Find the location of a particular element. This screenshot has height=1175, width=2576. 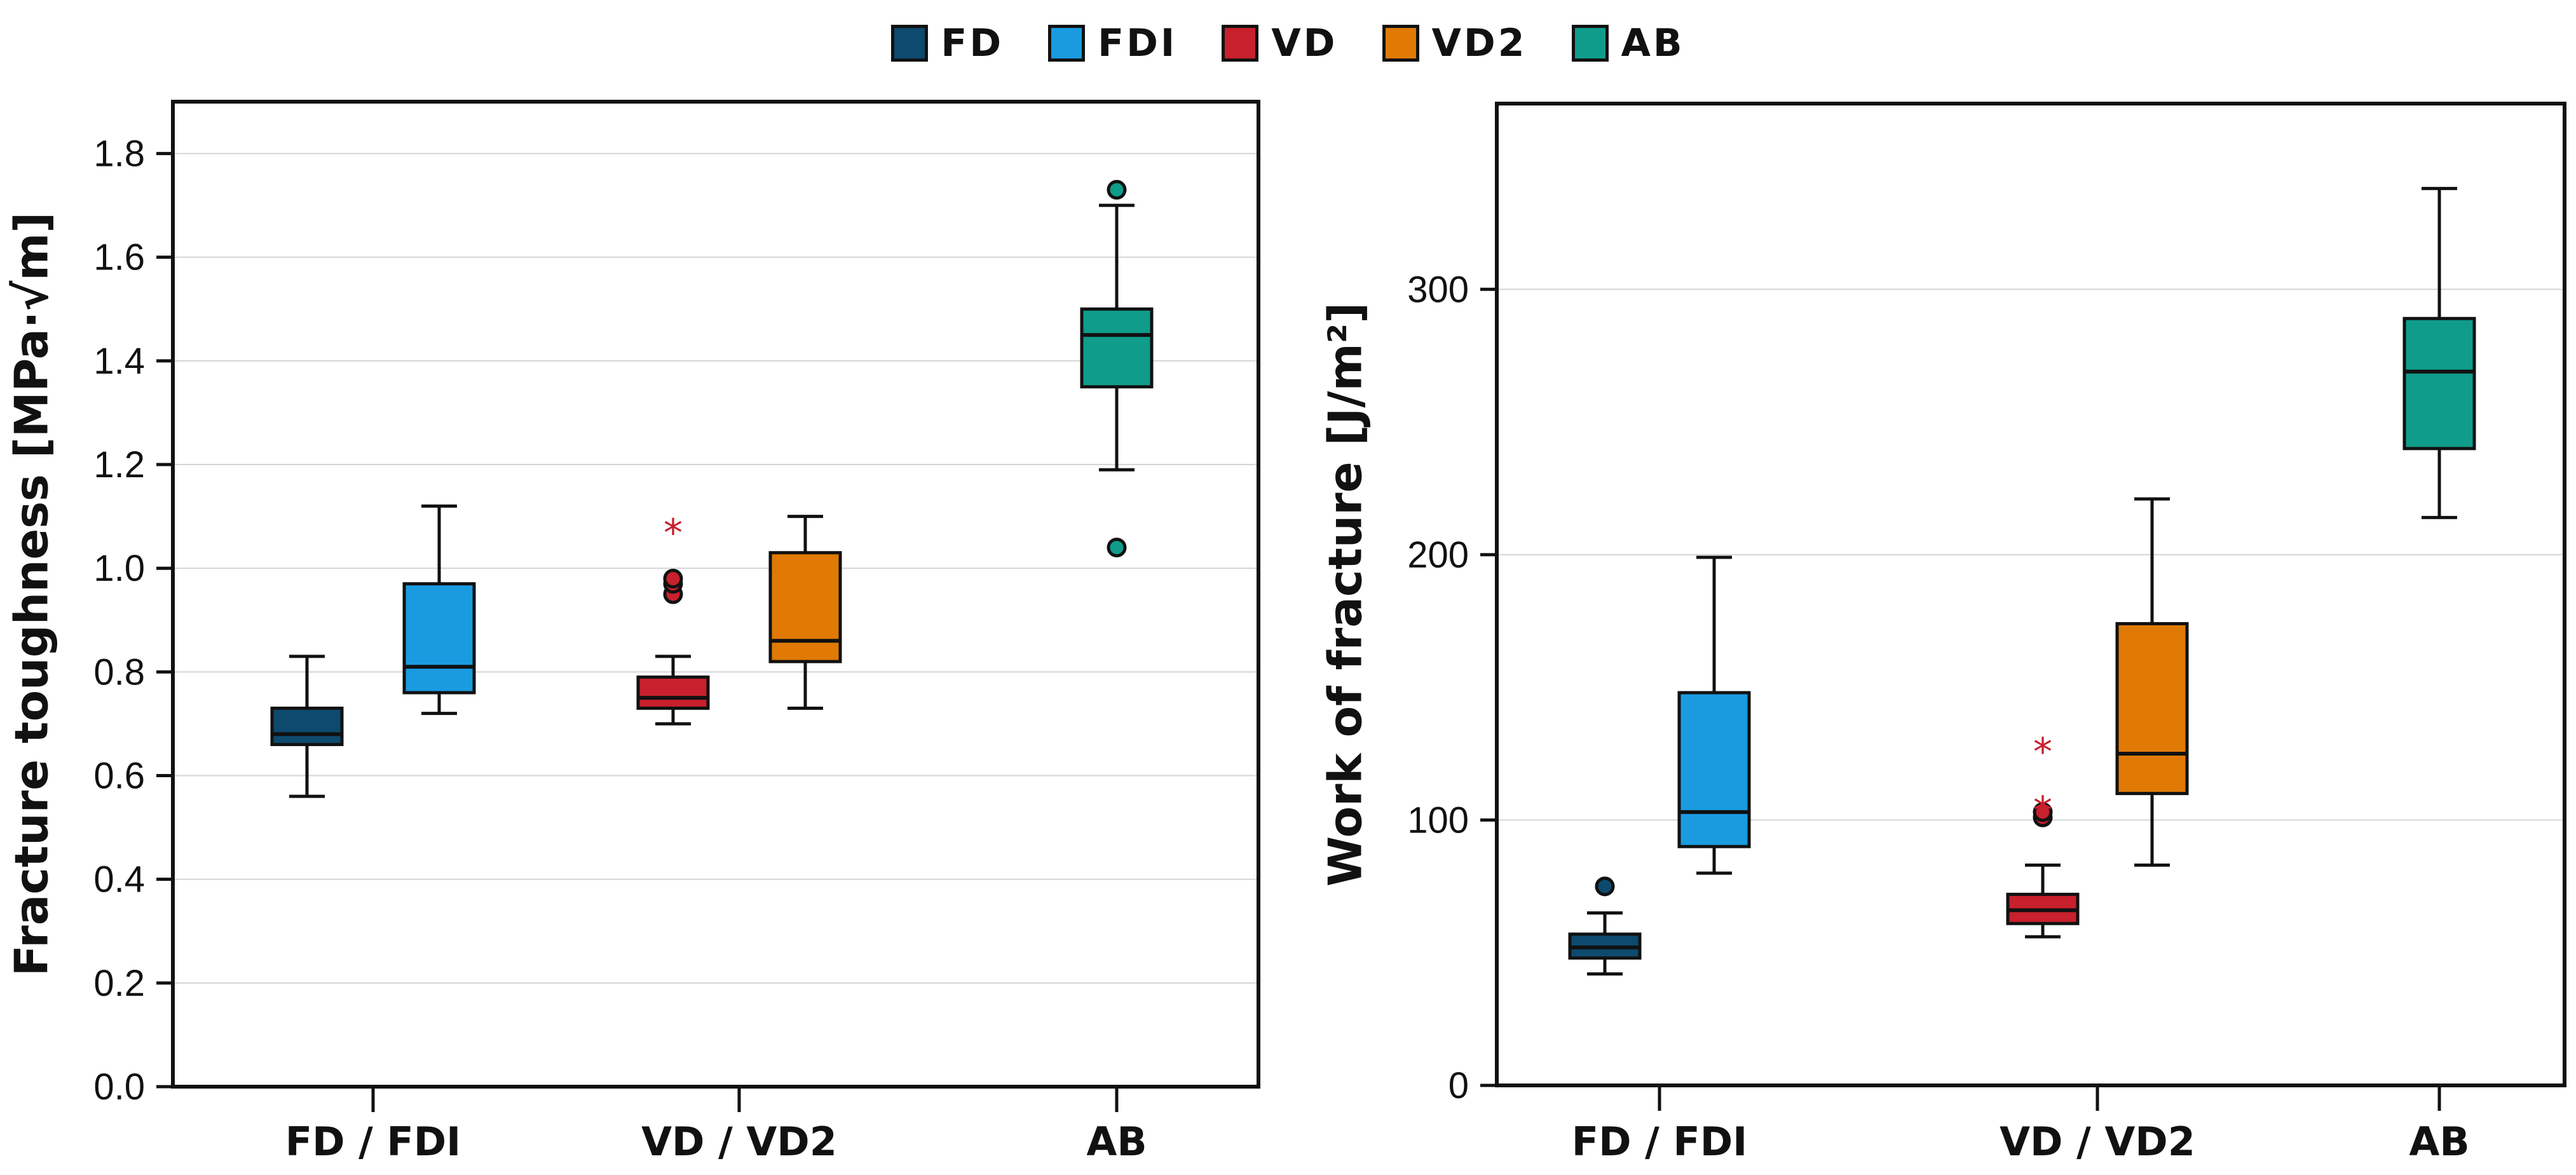

y-axis-title: Work of fracture [J/m²] is located at coordinates (1345, 594).